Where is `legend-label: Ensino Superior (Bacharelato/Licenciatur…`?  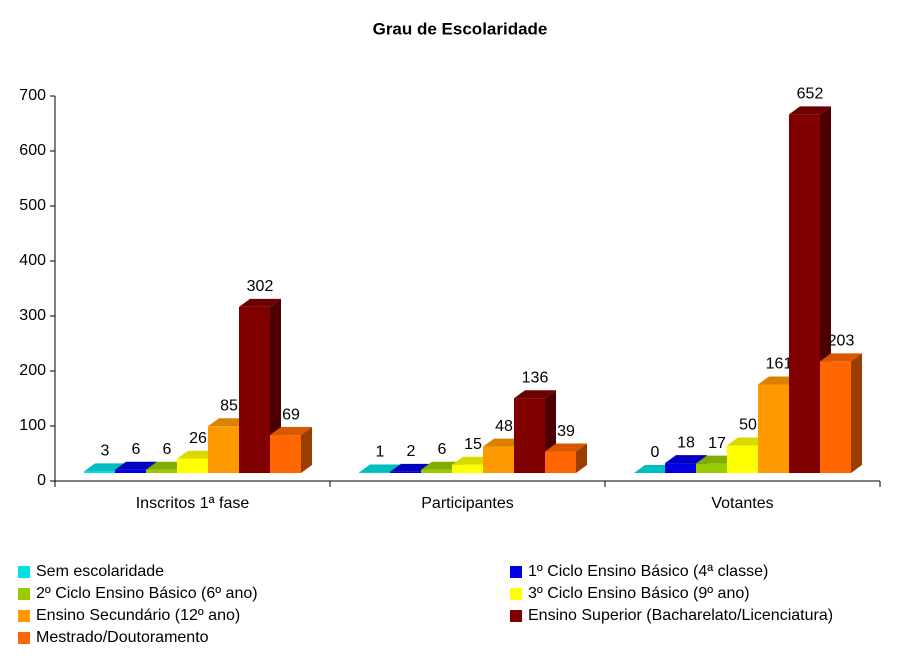 legend-label: Ensino Superior (Bacharelato/Licenciatur… is located at coordinates (680, 615).